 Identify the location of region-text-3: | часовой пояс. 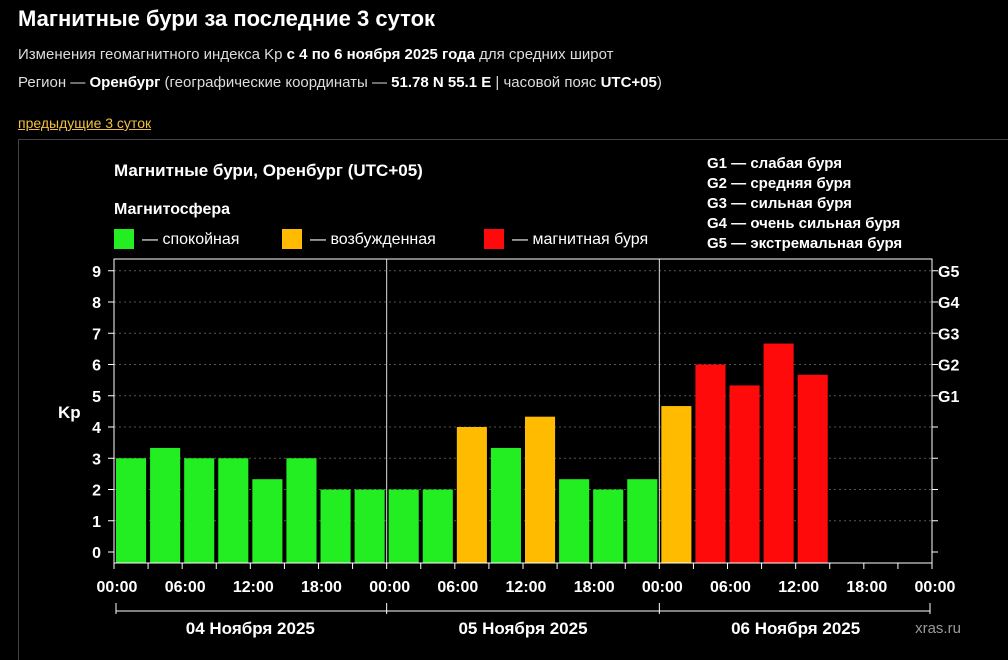
(546, 82).